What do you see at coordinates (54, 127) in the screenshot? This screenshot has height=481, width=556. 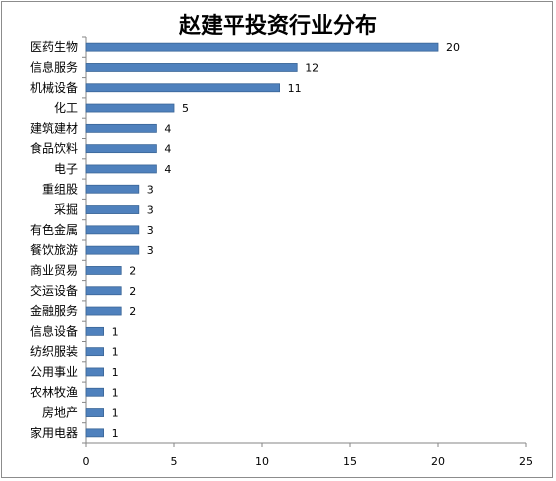 I see `category-label: 建筑建材` at bounding box center [54, 127].